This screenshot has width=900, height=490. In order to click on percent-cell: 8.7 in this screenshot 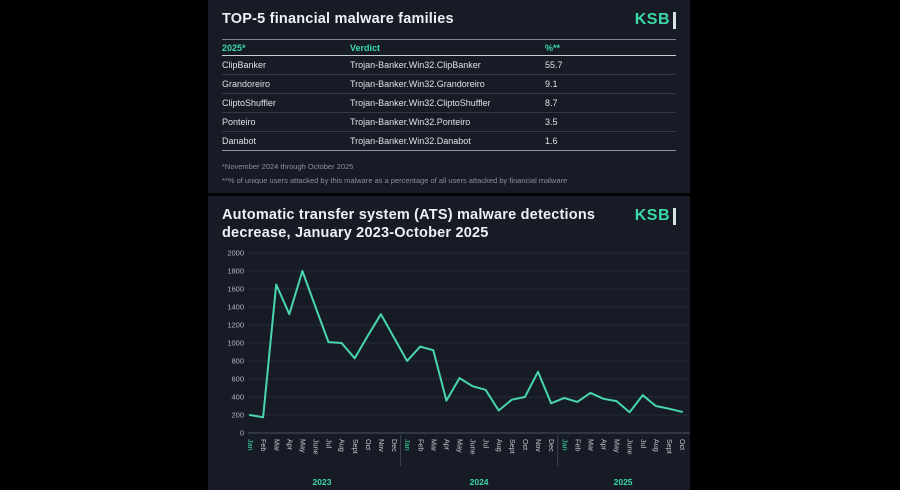, I will do `click(551, 103)`.